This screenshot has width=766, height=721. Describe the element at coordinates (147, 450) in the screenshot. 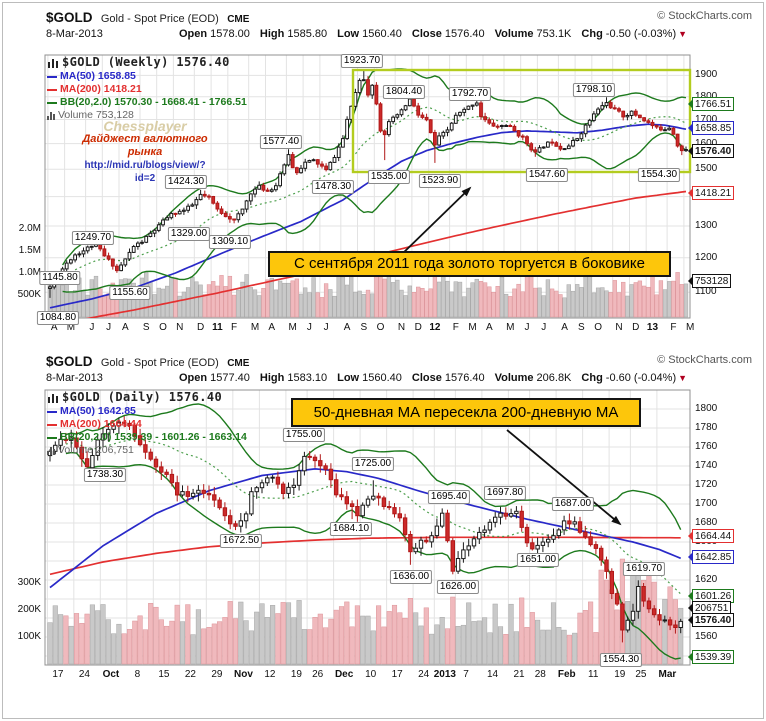

I see `legend-volume: Volume 206,751` at that location.